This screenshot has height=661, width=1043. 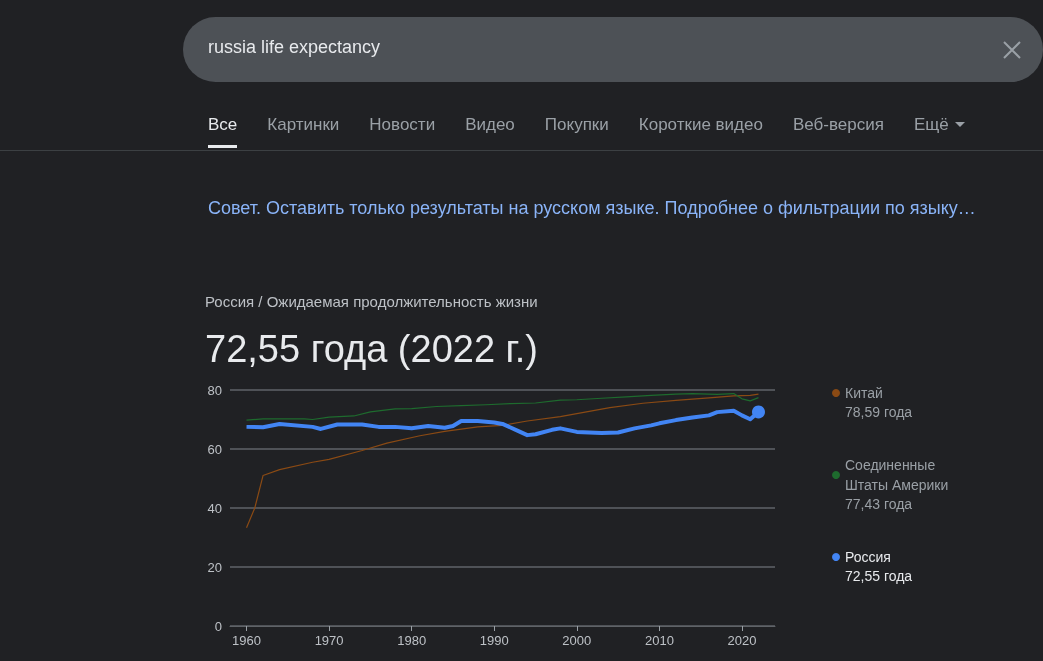 I want to click on chart-subtitle: Россия / Ожидаемая продолжительность жизни, so click(x=371, y=301).